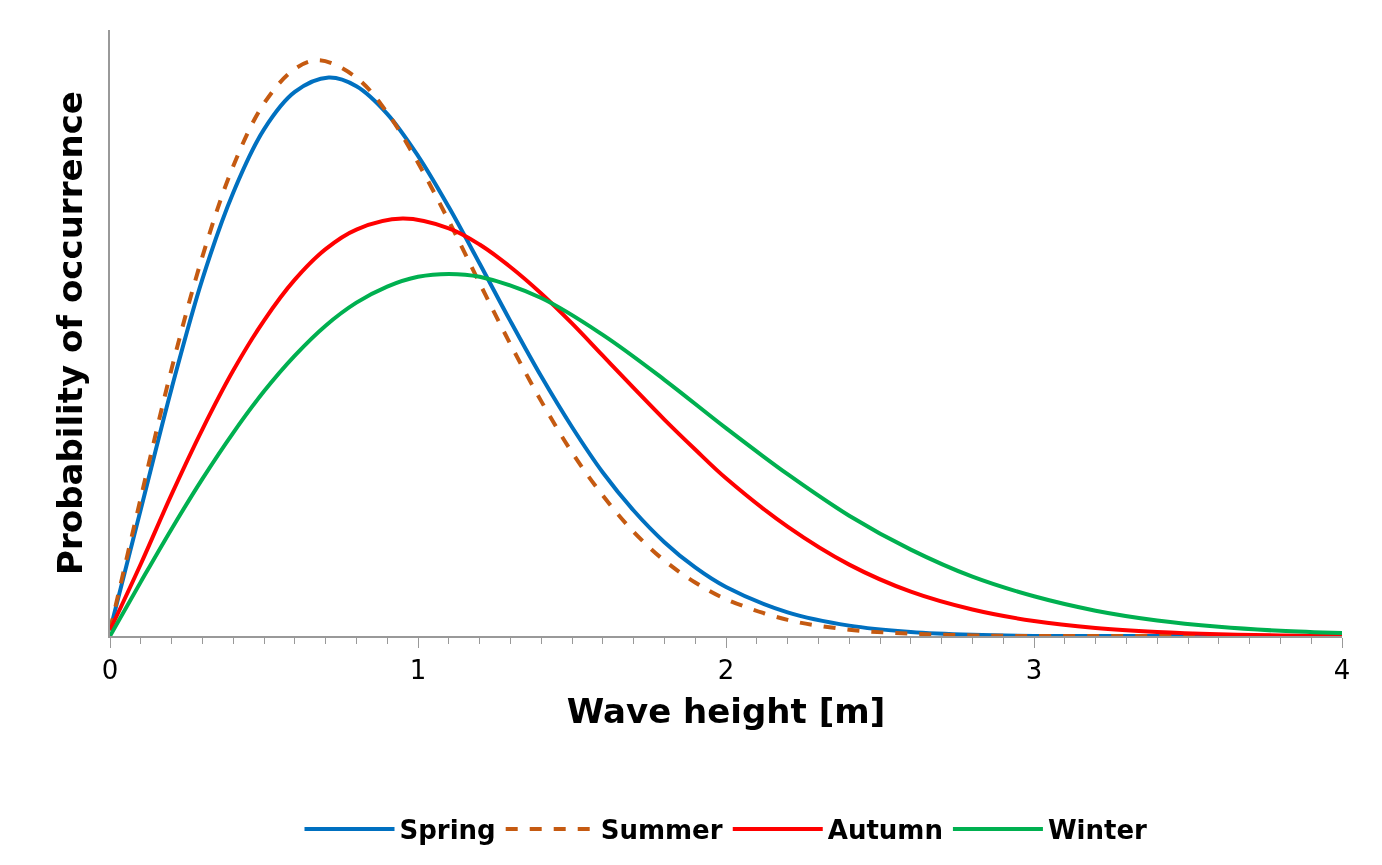 The height and width of the screenshot is (865, 1382). I want to click on x-tick-label: 1, so click(418, 670).